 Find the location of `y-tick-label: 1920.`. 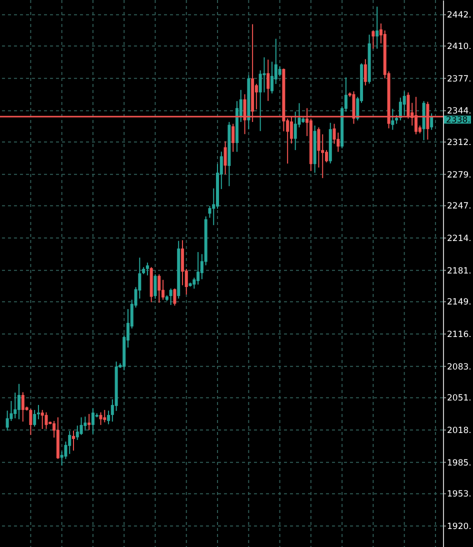

y-tick-label: 1920. is located at coordinates (459, 527).